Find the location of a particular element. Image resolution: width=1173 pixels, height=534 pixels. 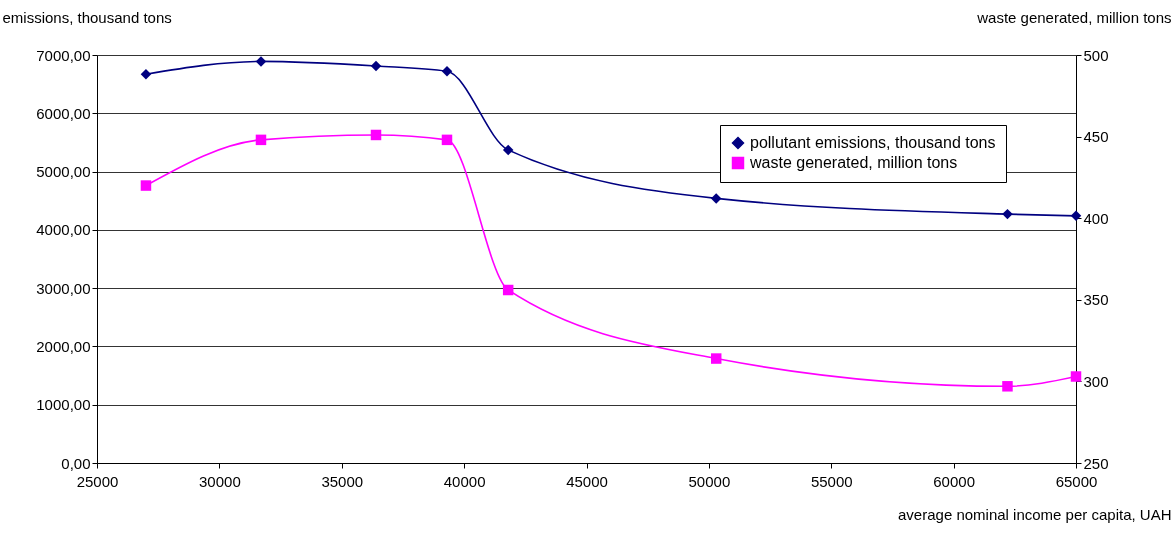

x-tick-label: 25000 is located at coordinates (97, 481).